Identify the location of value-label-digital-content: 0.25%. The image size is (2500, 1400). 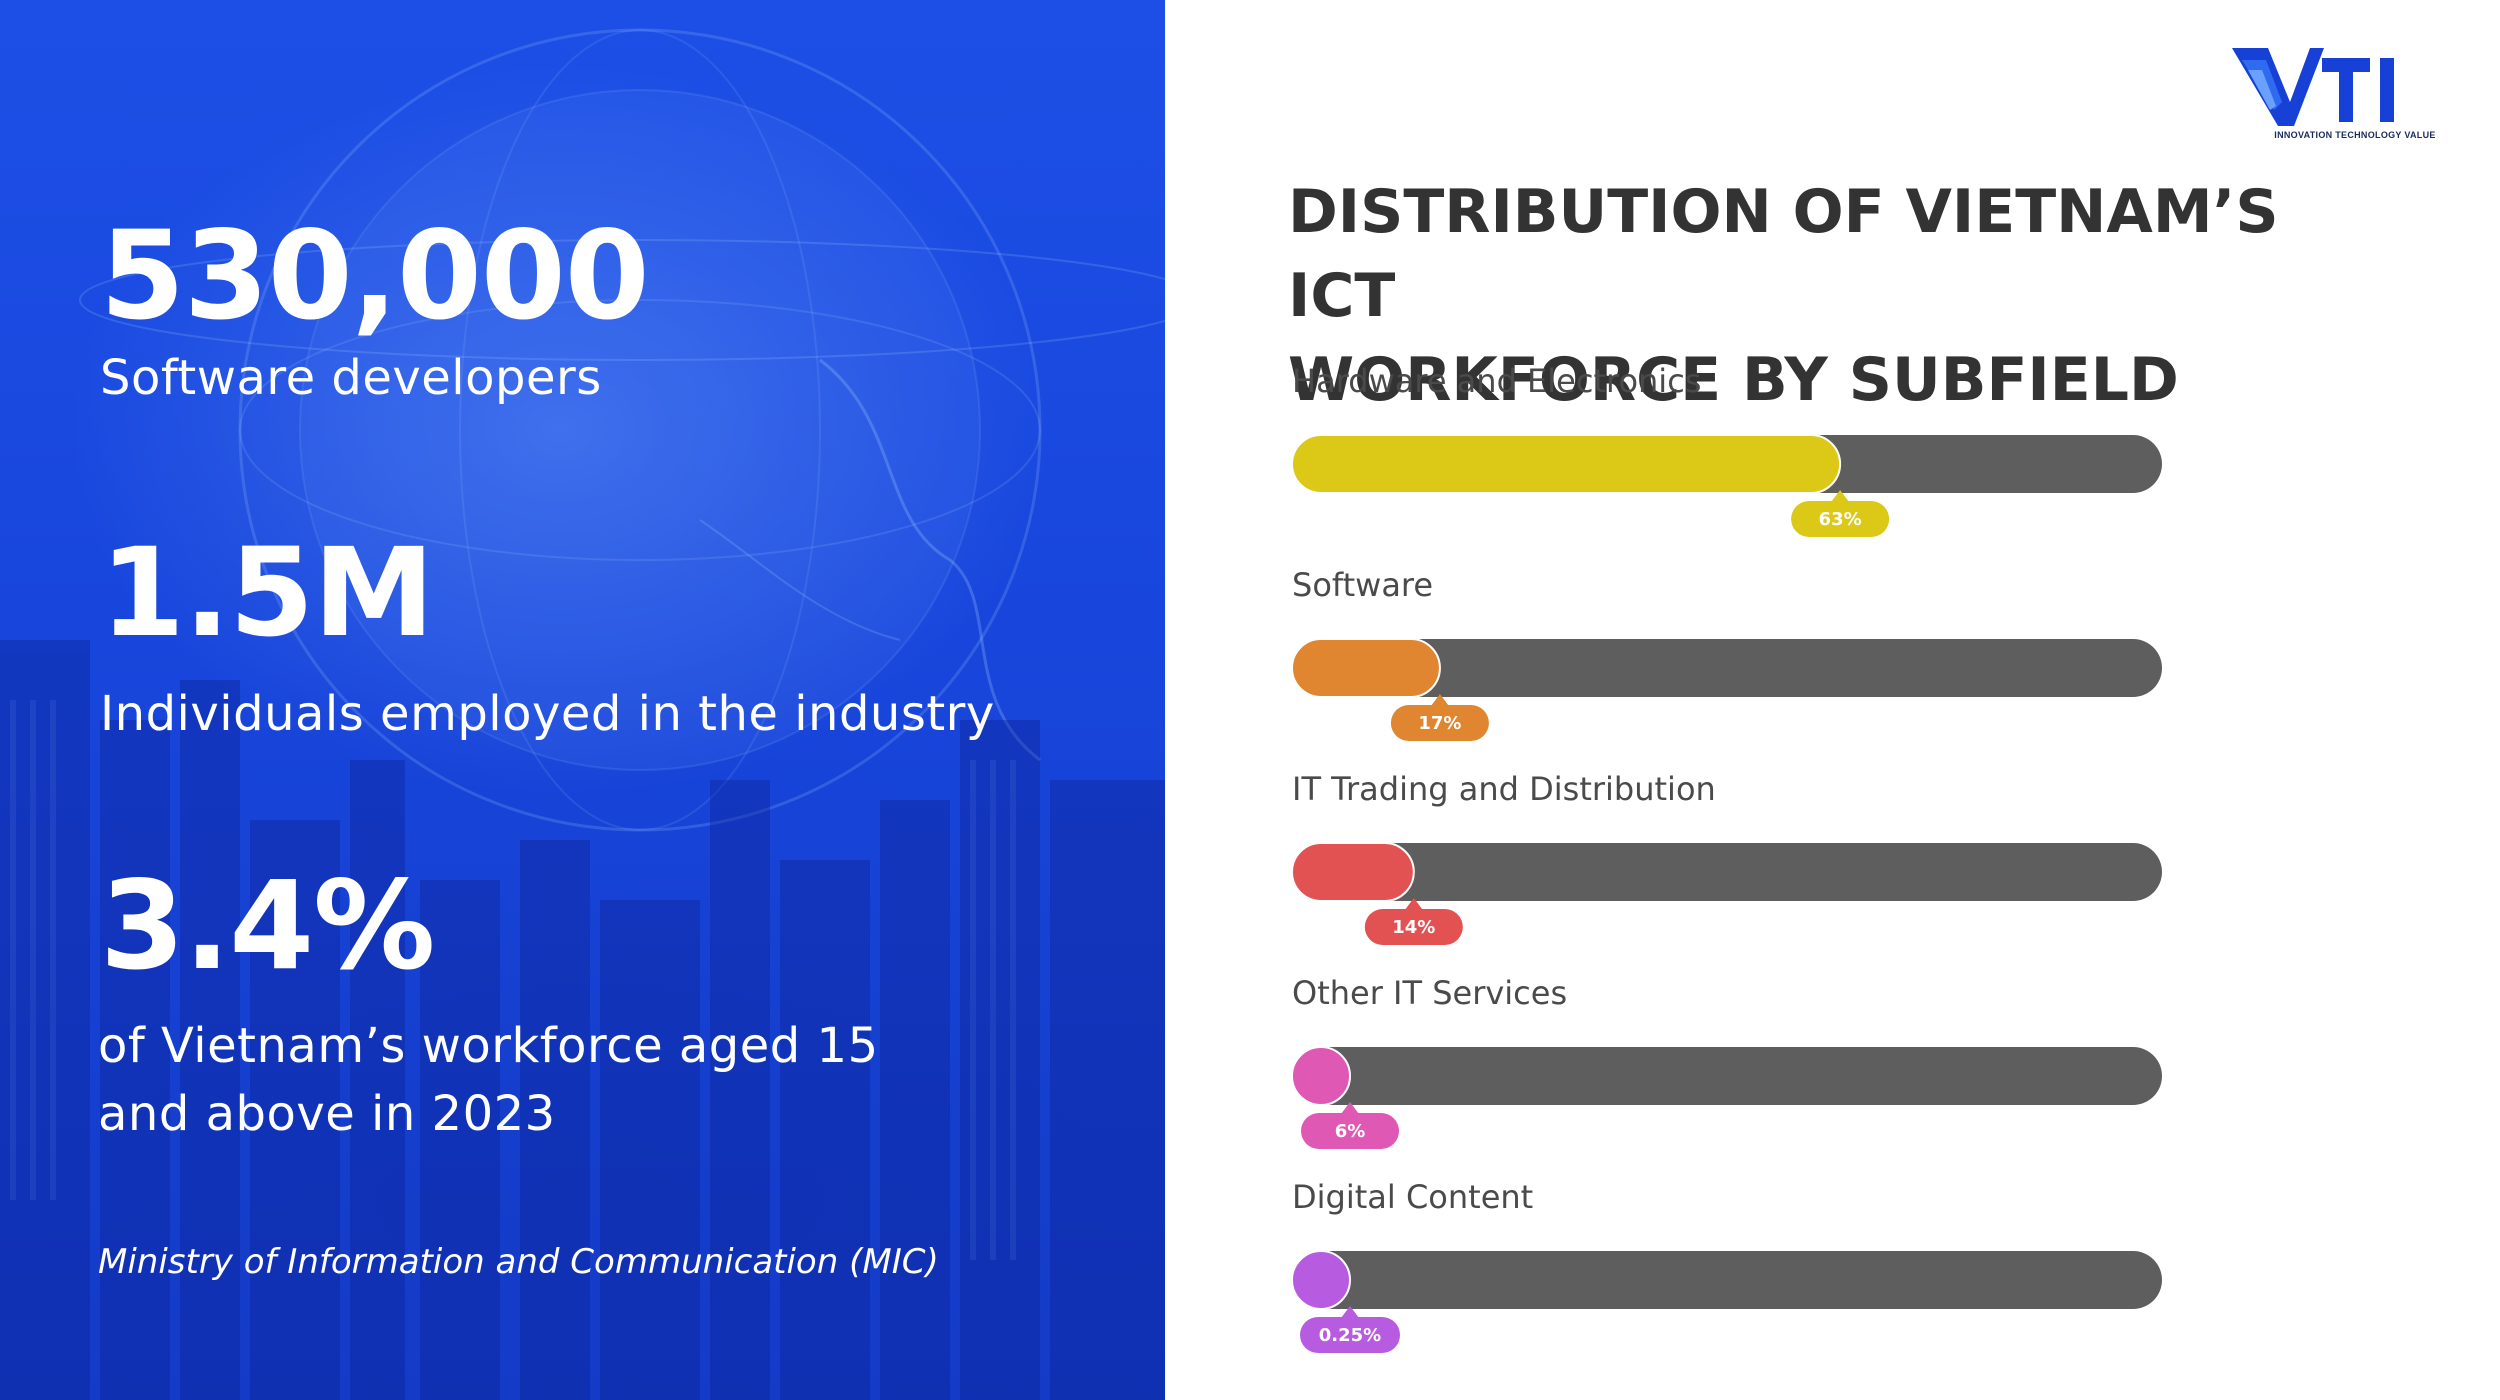
(1350, 1335).